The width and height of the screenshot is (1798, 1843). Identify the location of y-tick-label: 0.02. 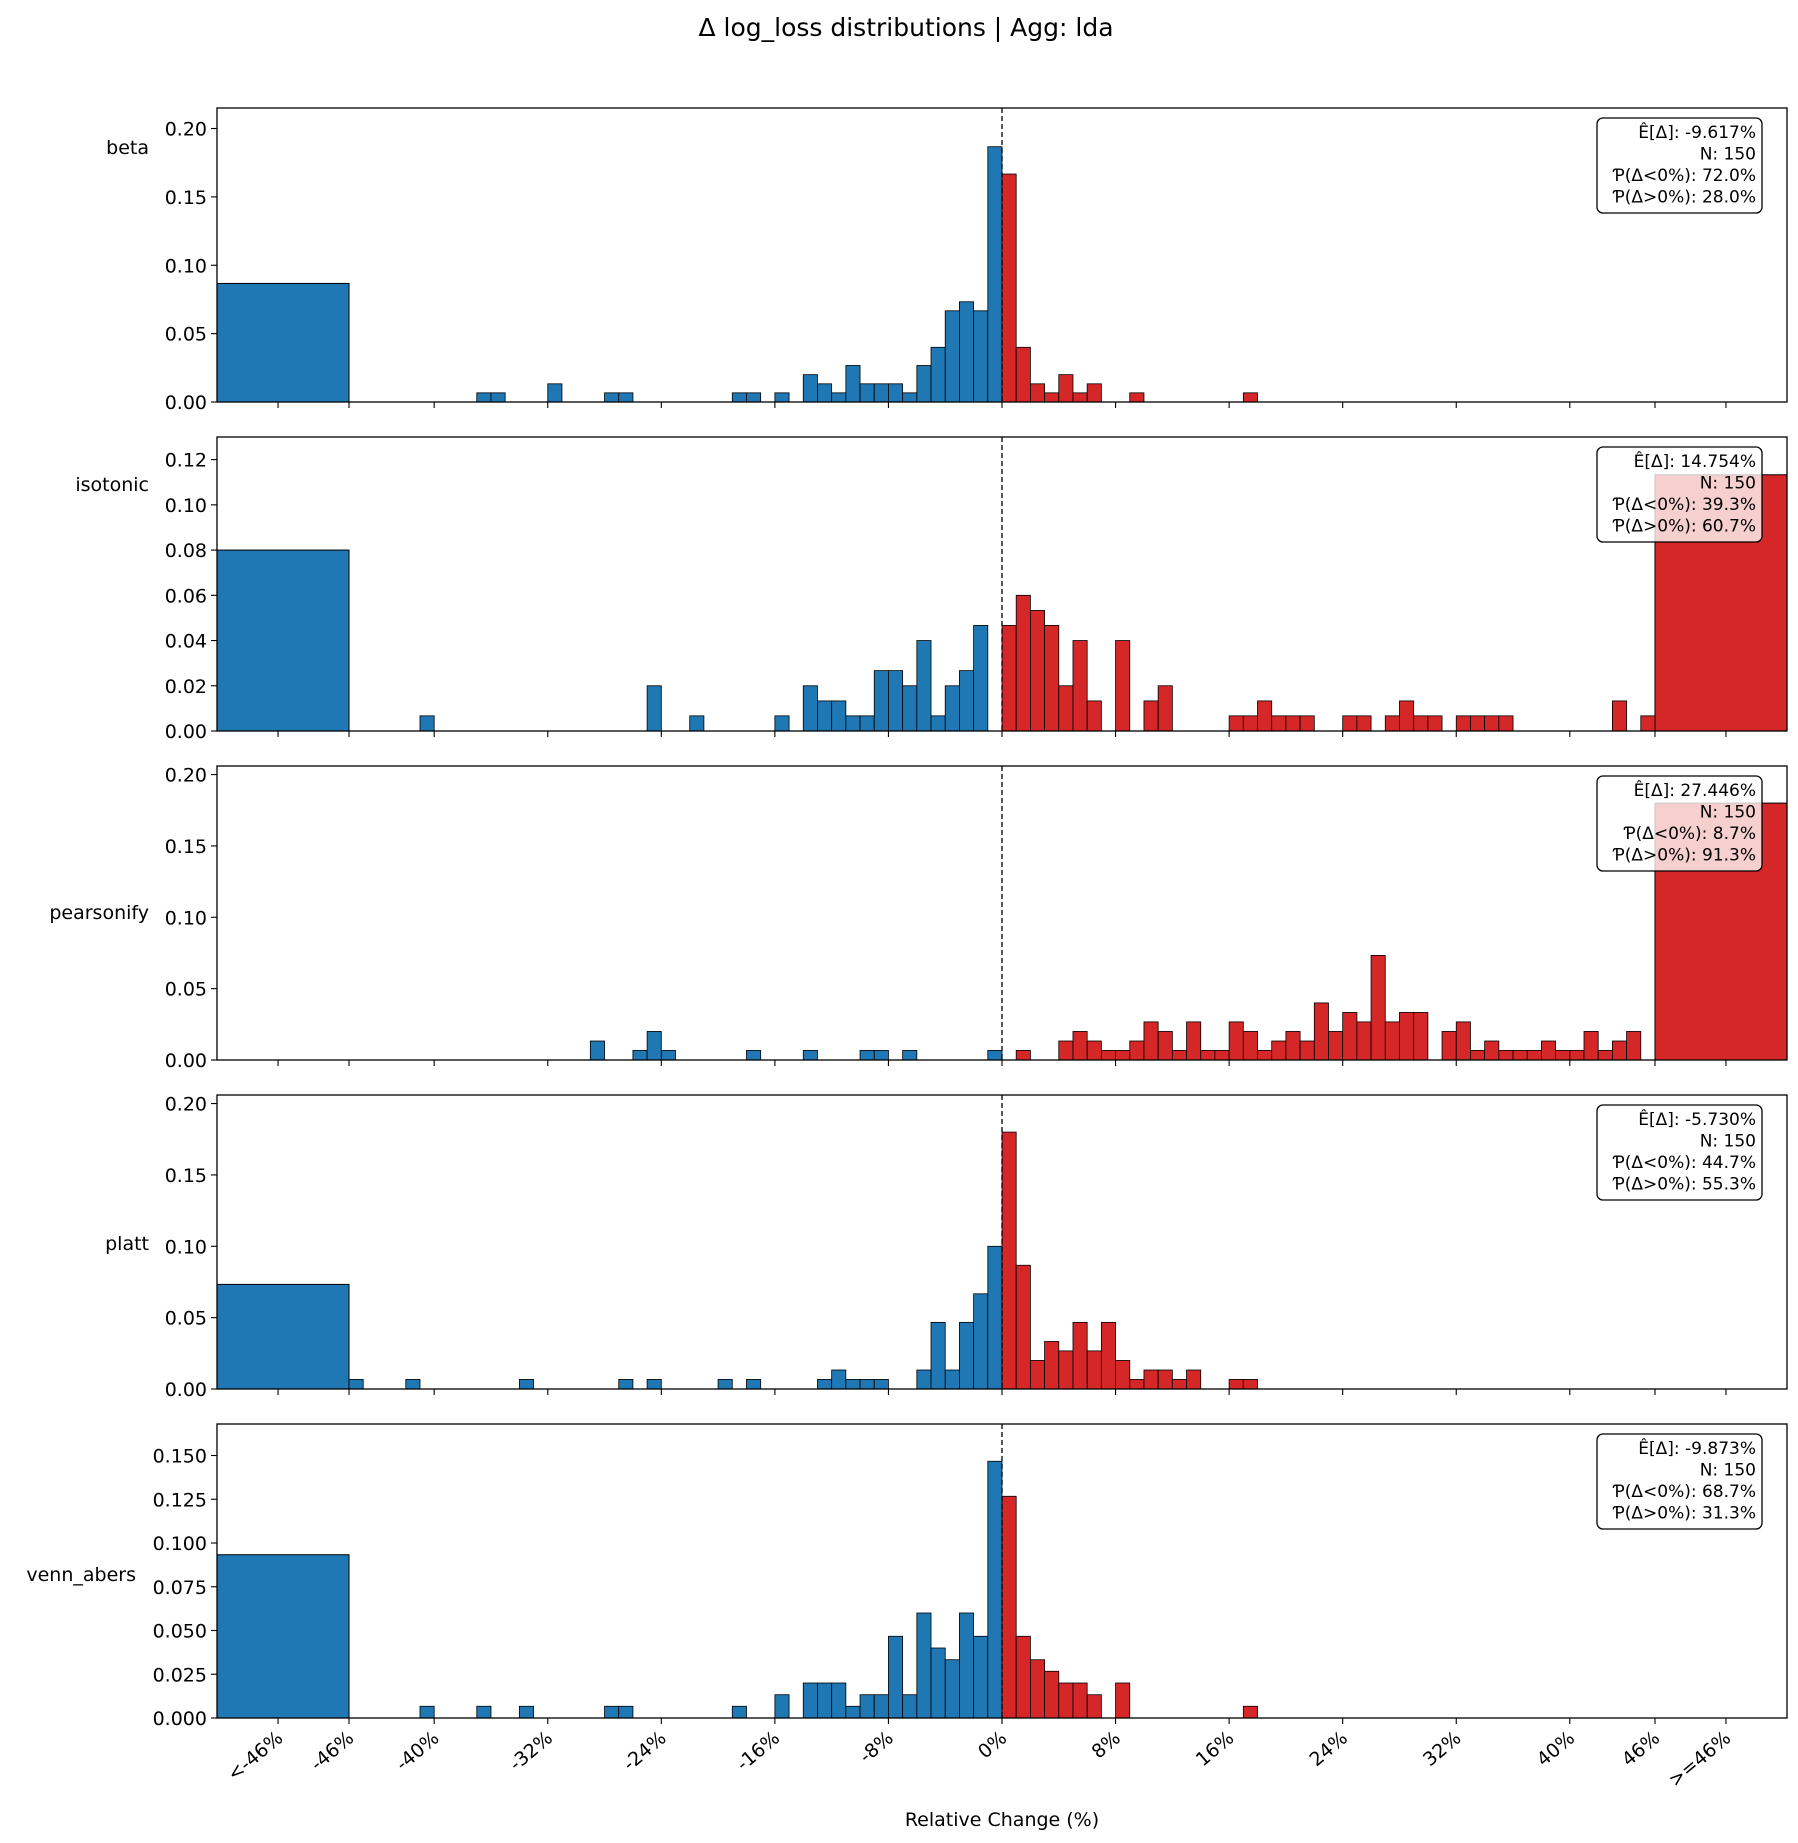
(186, 687).